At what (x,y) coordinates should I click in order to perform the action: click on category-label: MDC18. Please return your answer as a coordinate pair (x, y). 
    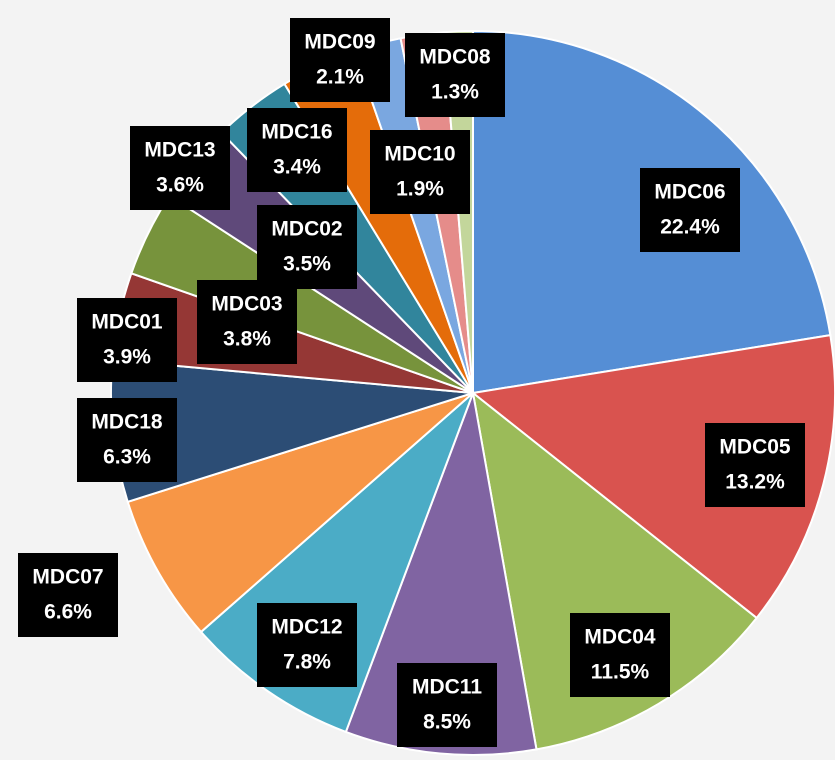
    Looking at the image, I should click on (127, 422).